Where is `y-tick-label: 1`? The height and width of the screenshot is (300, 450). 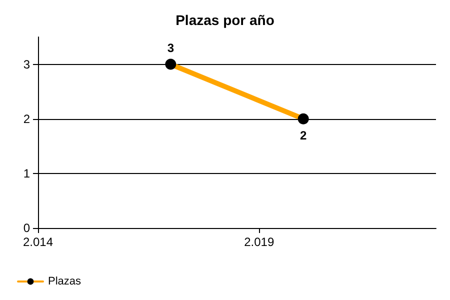 y-tick-label: 1 is located at coordinates (26, 173).